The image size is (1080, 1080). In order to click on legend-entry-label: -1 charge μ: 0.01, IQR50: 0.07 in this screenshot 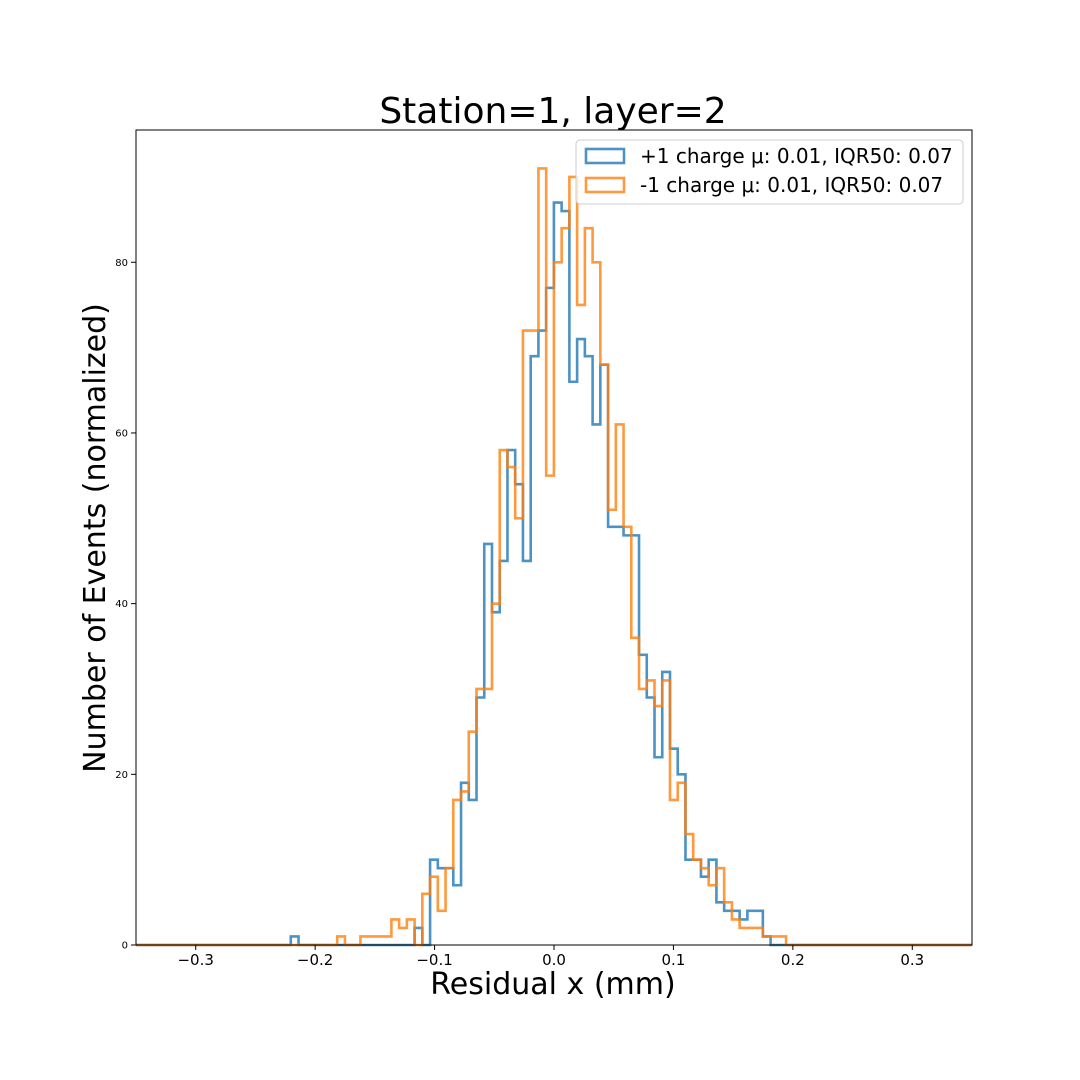, I will do `click(791, 185)`.